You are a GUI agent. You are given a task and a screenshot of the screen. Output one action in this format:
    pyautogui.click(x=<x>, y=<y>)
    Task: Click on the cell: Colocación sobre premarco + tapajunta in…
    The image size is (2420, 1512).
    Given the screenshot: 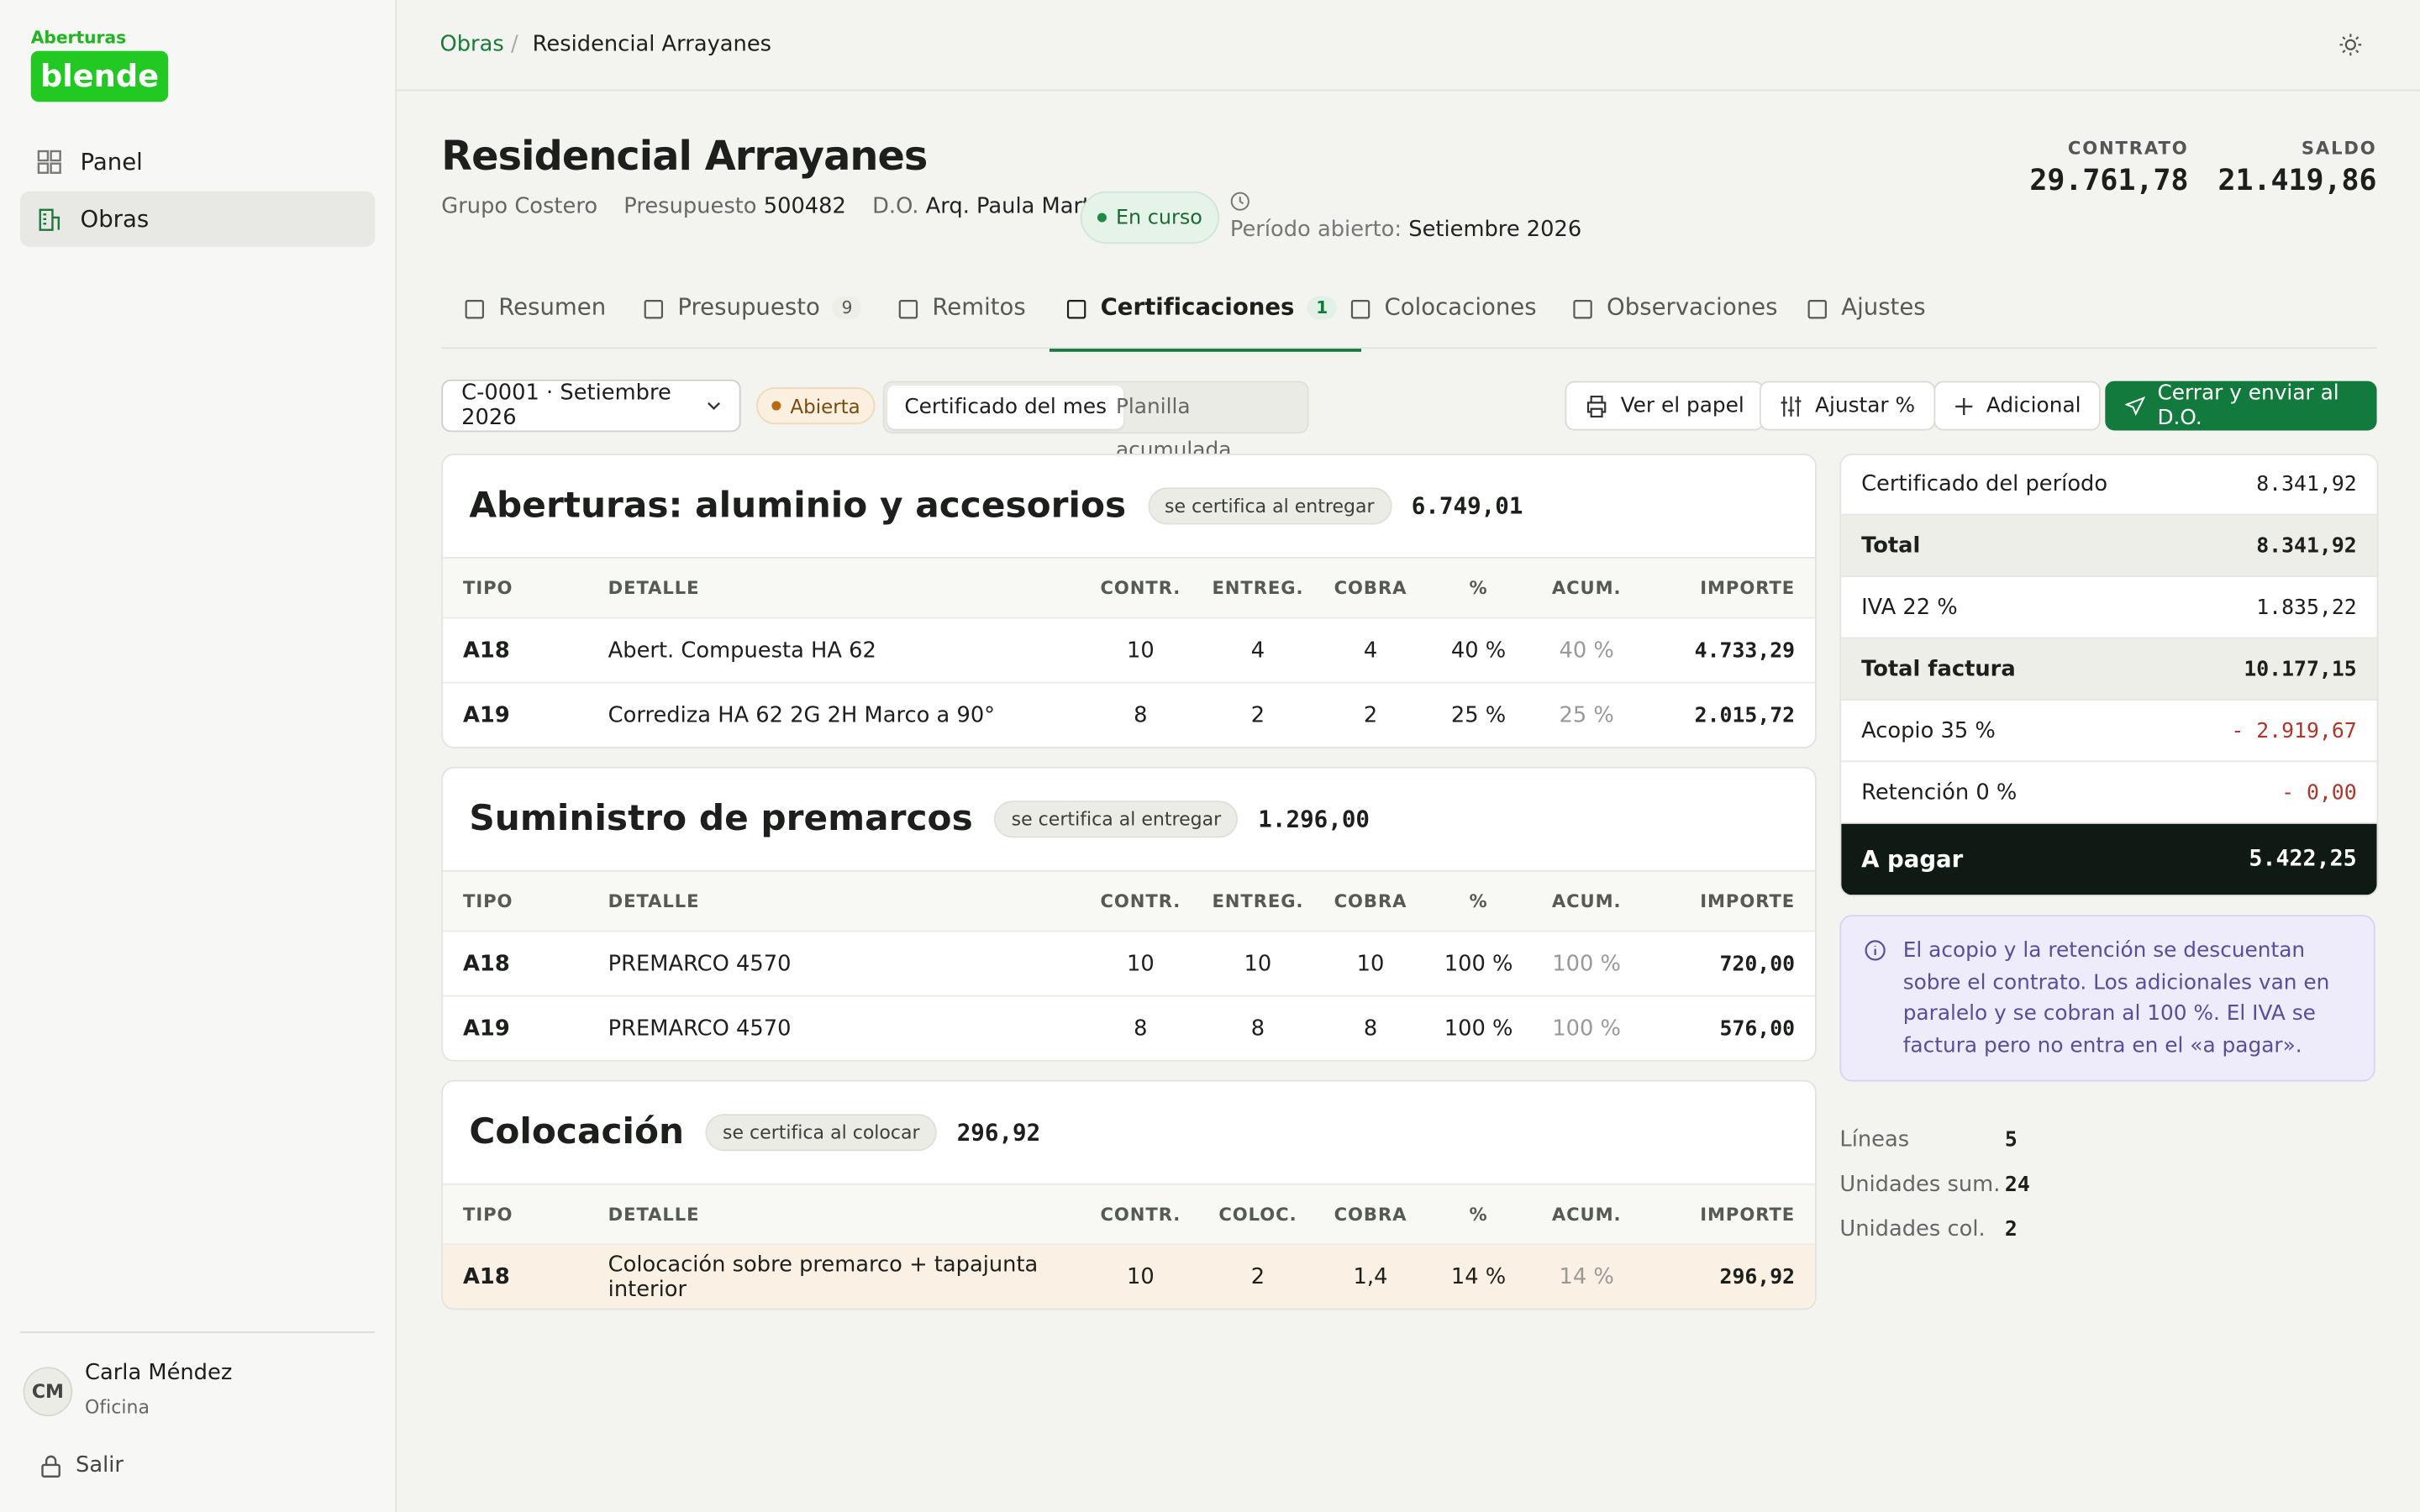 What is the action you would take?
    pyautogui.click(x=824, y=1277)
    